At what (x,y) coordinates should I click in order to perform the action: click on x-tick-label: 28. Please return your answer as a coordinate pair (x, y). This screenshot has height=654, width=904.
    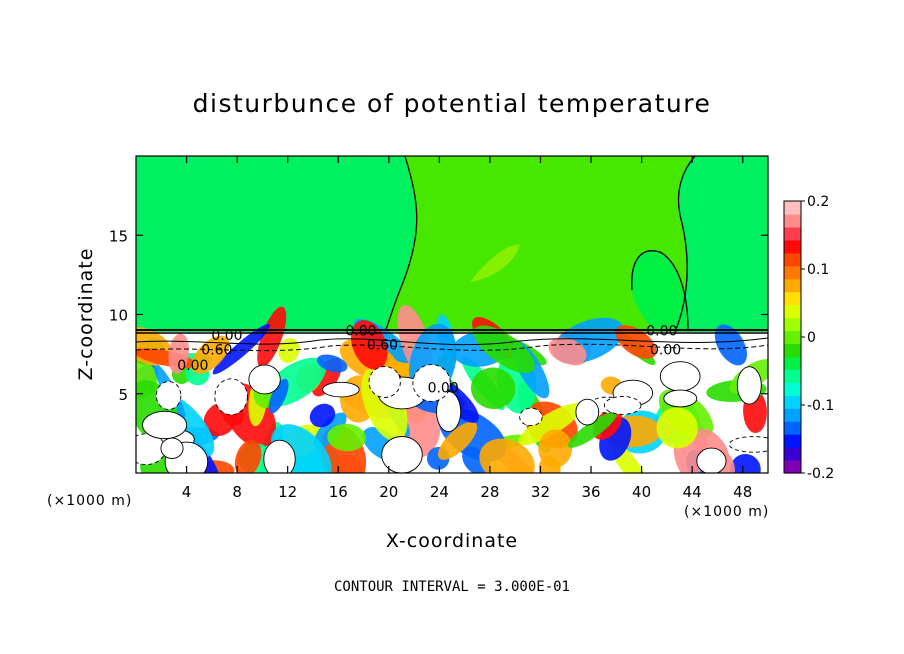
    Looking at the image, I should click on (489, 492).